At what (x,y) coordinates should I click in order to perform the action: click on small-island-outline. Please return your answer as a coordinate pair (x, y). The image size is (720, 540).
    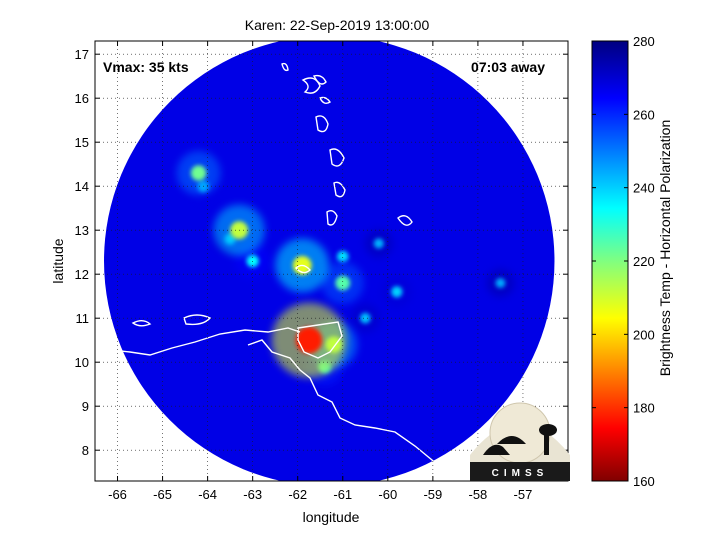
    Looking at the image, I should click on (285, 67).